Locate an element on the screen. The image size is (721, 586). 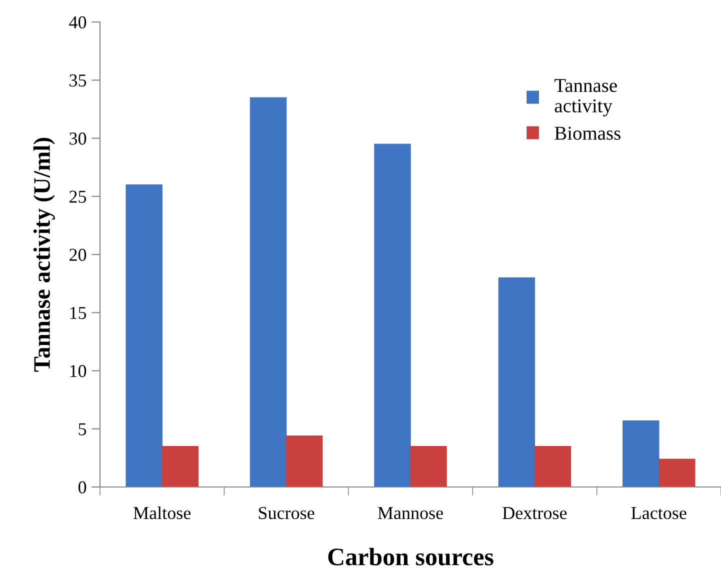
y-tick-label: 5 is located at coordinates (82, 429).